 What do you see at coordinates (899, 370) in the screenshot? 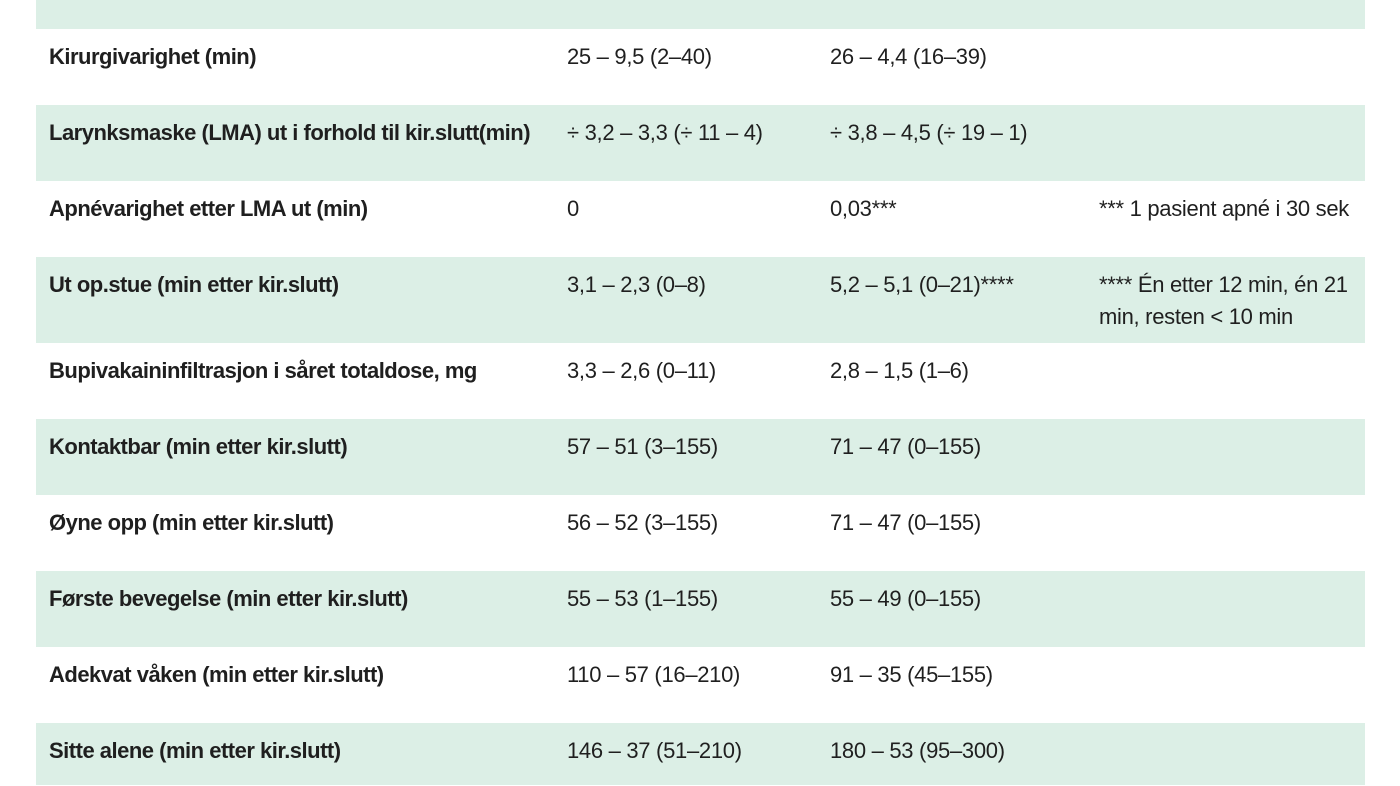
I see `group2-value: 2,8 – 1,5 (1–6)` at bounding box center [899, 370].